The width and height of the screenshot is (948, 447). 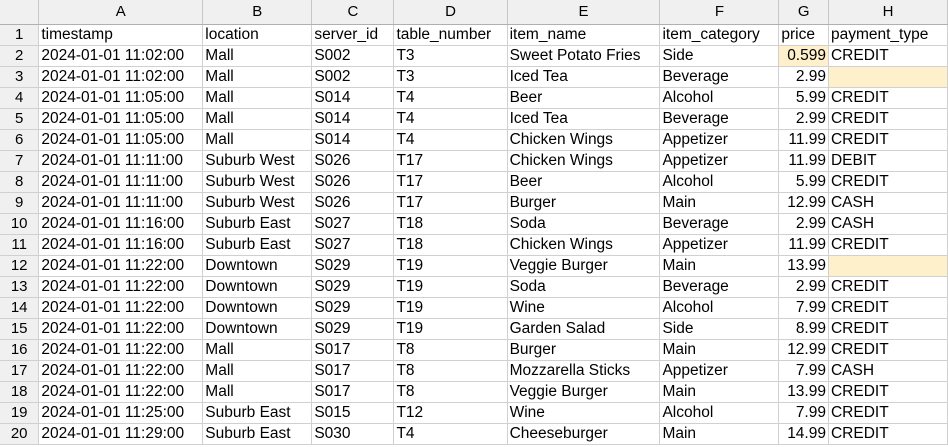 What do you see at coordinates (20, 119) in the screenshot?
I see `row-header: 5` at bounding box center [20, 119].